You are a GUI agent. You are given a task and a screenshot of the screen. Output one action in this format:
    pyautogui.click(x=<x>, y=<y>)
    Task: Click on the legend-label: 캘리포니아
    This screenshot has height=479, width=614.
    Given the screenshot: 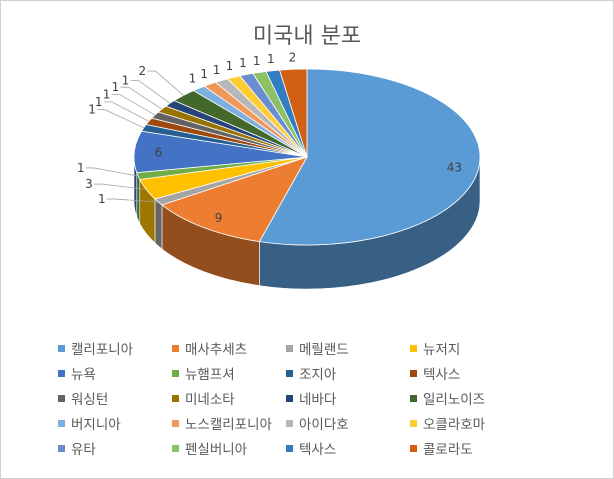 What is the action you would take?
    pyautogui.click(x=102, y=350)
    